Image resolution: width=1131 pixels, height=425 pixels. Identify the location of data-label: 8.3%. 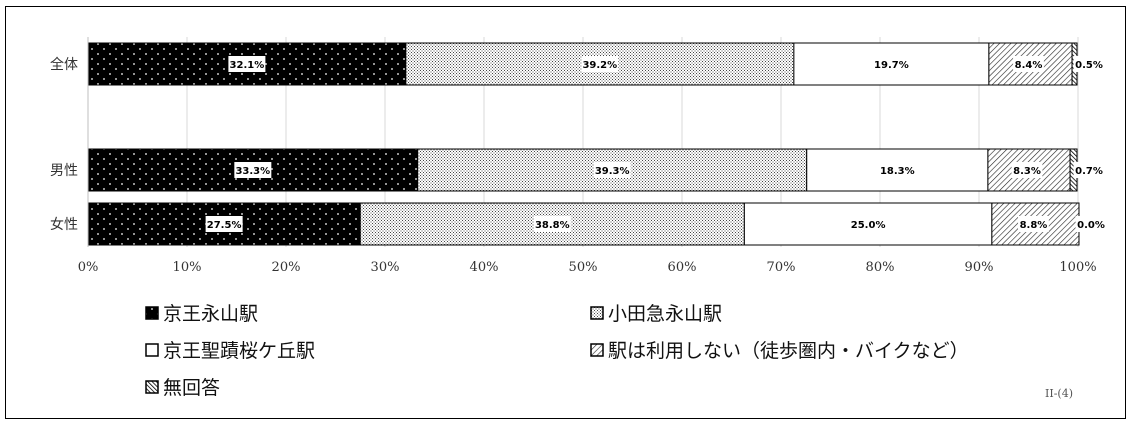
(1027, 171).